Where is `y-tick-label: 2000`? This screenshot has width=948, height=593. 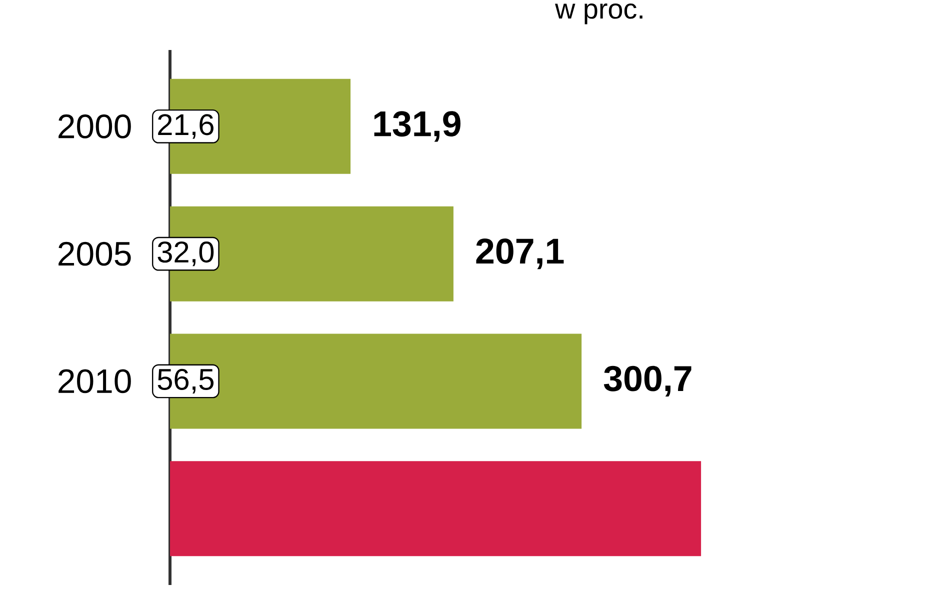 y-tick-label: 2000 is located at coordinates (94, 126).